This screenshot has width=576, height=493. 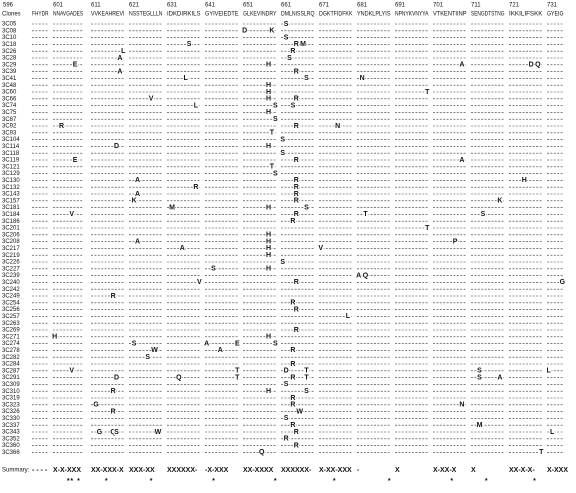 I want to click on reference-block: IDKDIRKILS, so click(x=184, y=15).